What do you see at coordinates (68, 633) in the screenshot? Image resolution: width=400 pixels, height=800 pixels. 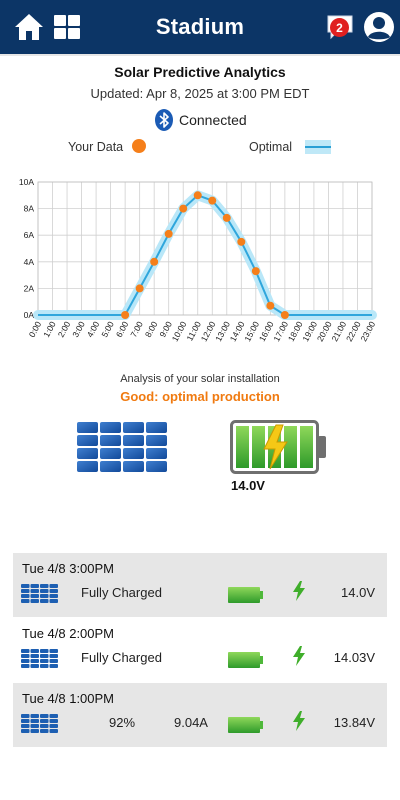 I see `history-timestamp: Tue 4/8 2:00PM` at bounding box center [68, 633].